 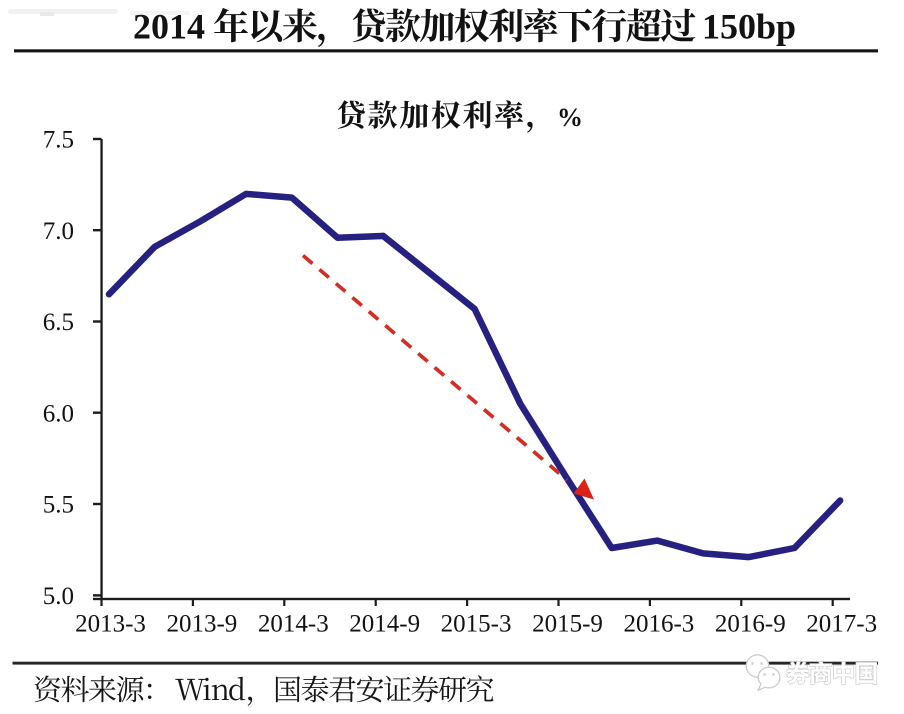 I want to click on svg-text: 2014-3, so click(x=293, y=624).